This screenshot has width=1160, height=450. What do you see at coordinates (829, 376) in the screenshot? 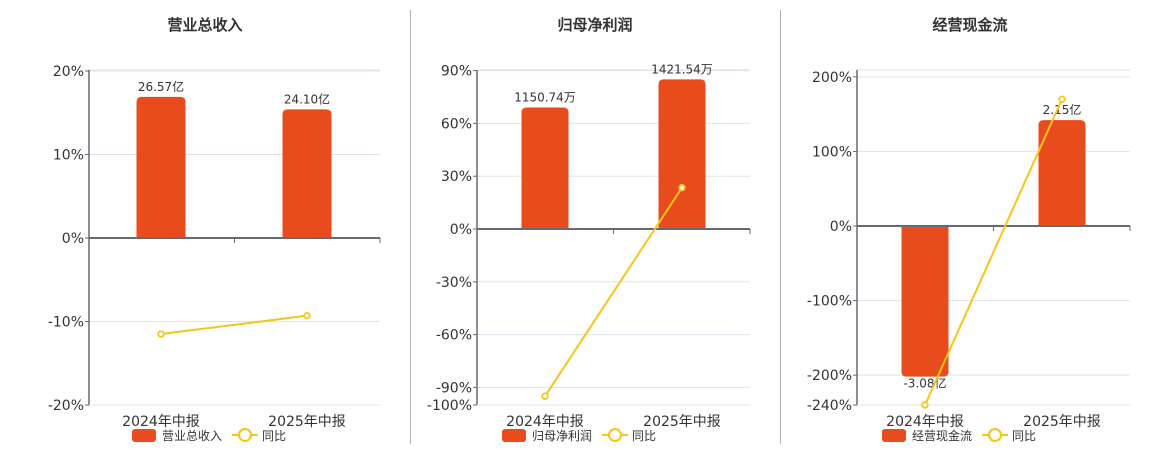
I see `y-tick-label: -200%` at bounding box center [829, 376].